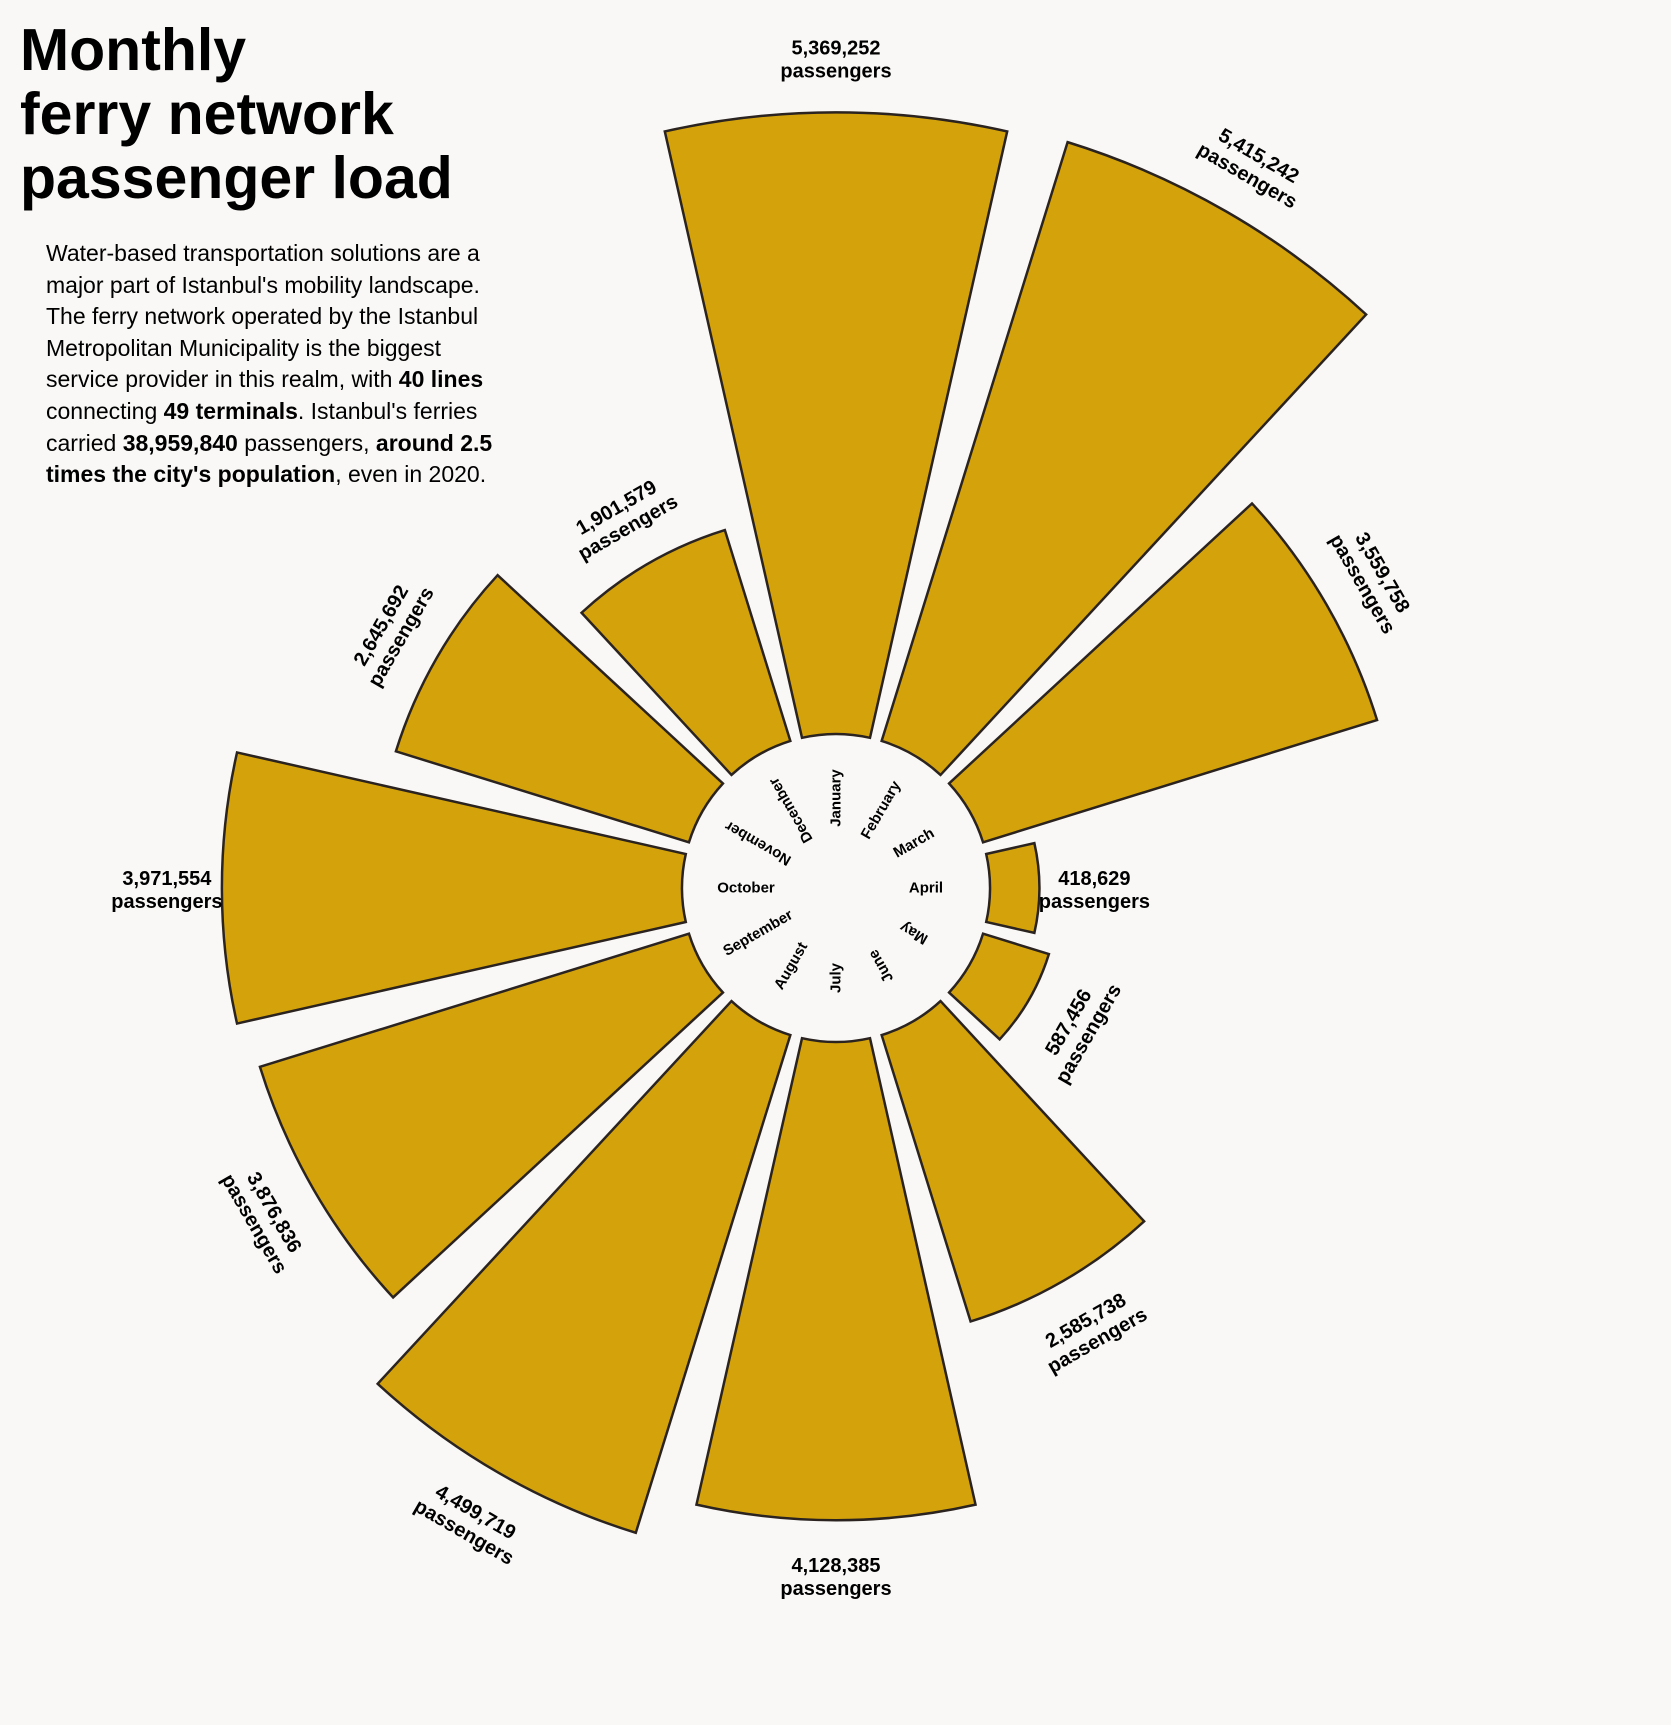 This screenshot has height=1725, width=1671. Describe the element at coordinates (1012, 888) in the screenshot. I see `bar-april` at that location.